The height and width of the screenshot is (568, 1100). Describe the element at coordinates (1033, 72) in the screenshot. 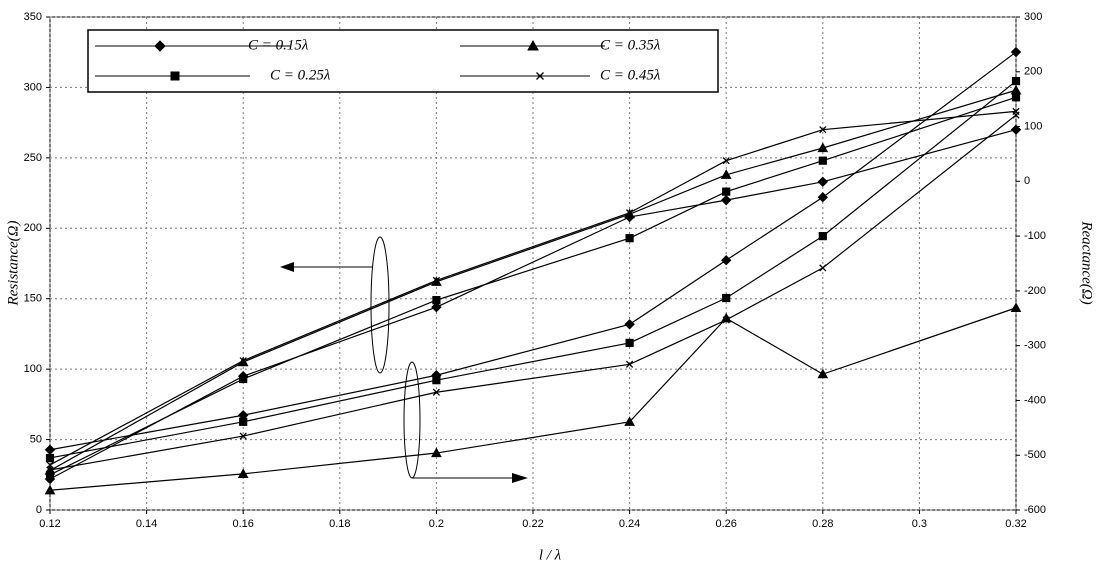

I see `y2-tick-label: 200` at that location.